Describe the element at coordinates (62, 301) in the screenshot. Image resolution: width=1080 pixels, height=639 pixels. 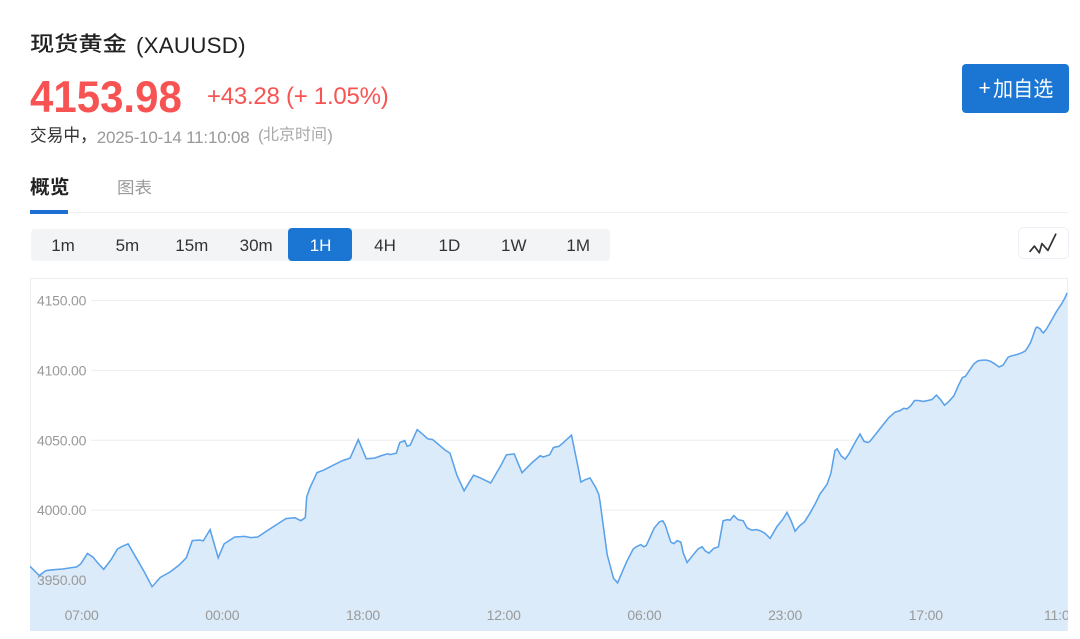
I see `svg-text: 4150.00` at that location.